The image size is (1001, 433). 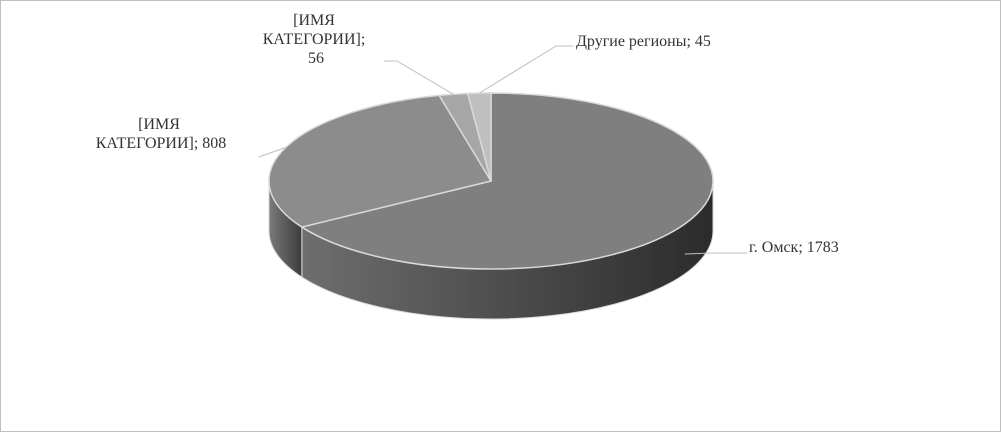 What do you see at coordinates (161, 134) in the screenshot?
I see `label-category-808: [ИМЯ КАТЕГОРИИ]; 808` at bounding box center [161, 134].